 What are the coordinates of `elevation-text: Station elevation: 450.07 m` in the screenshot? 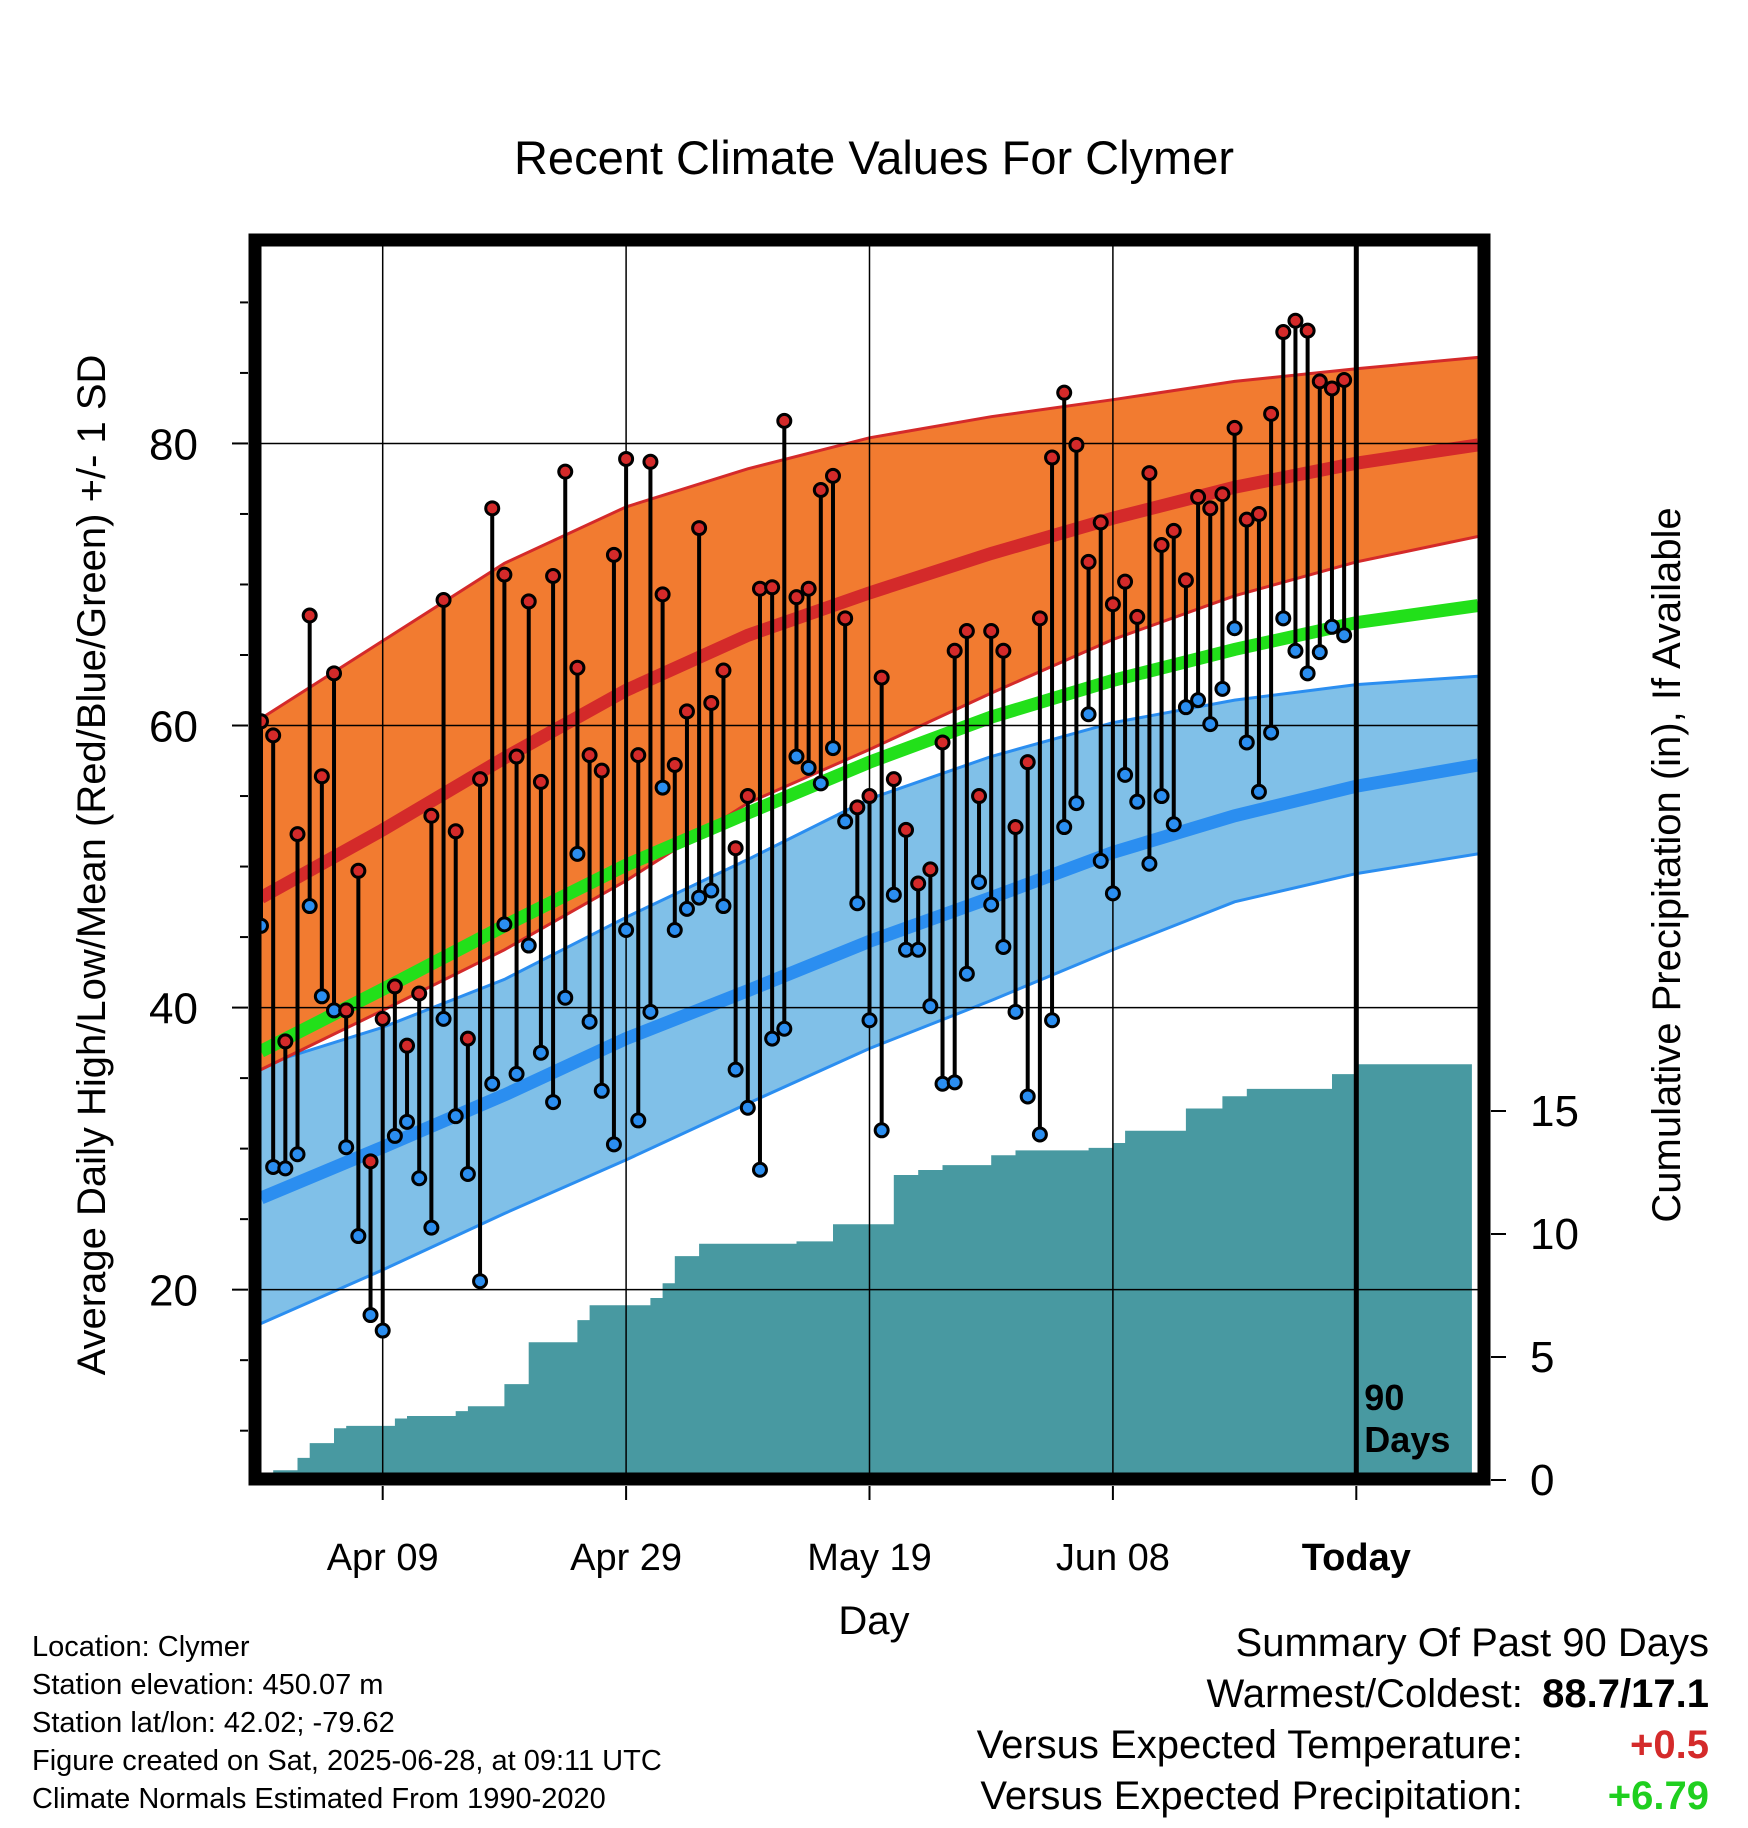 It's located at (208, 1685).